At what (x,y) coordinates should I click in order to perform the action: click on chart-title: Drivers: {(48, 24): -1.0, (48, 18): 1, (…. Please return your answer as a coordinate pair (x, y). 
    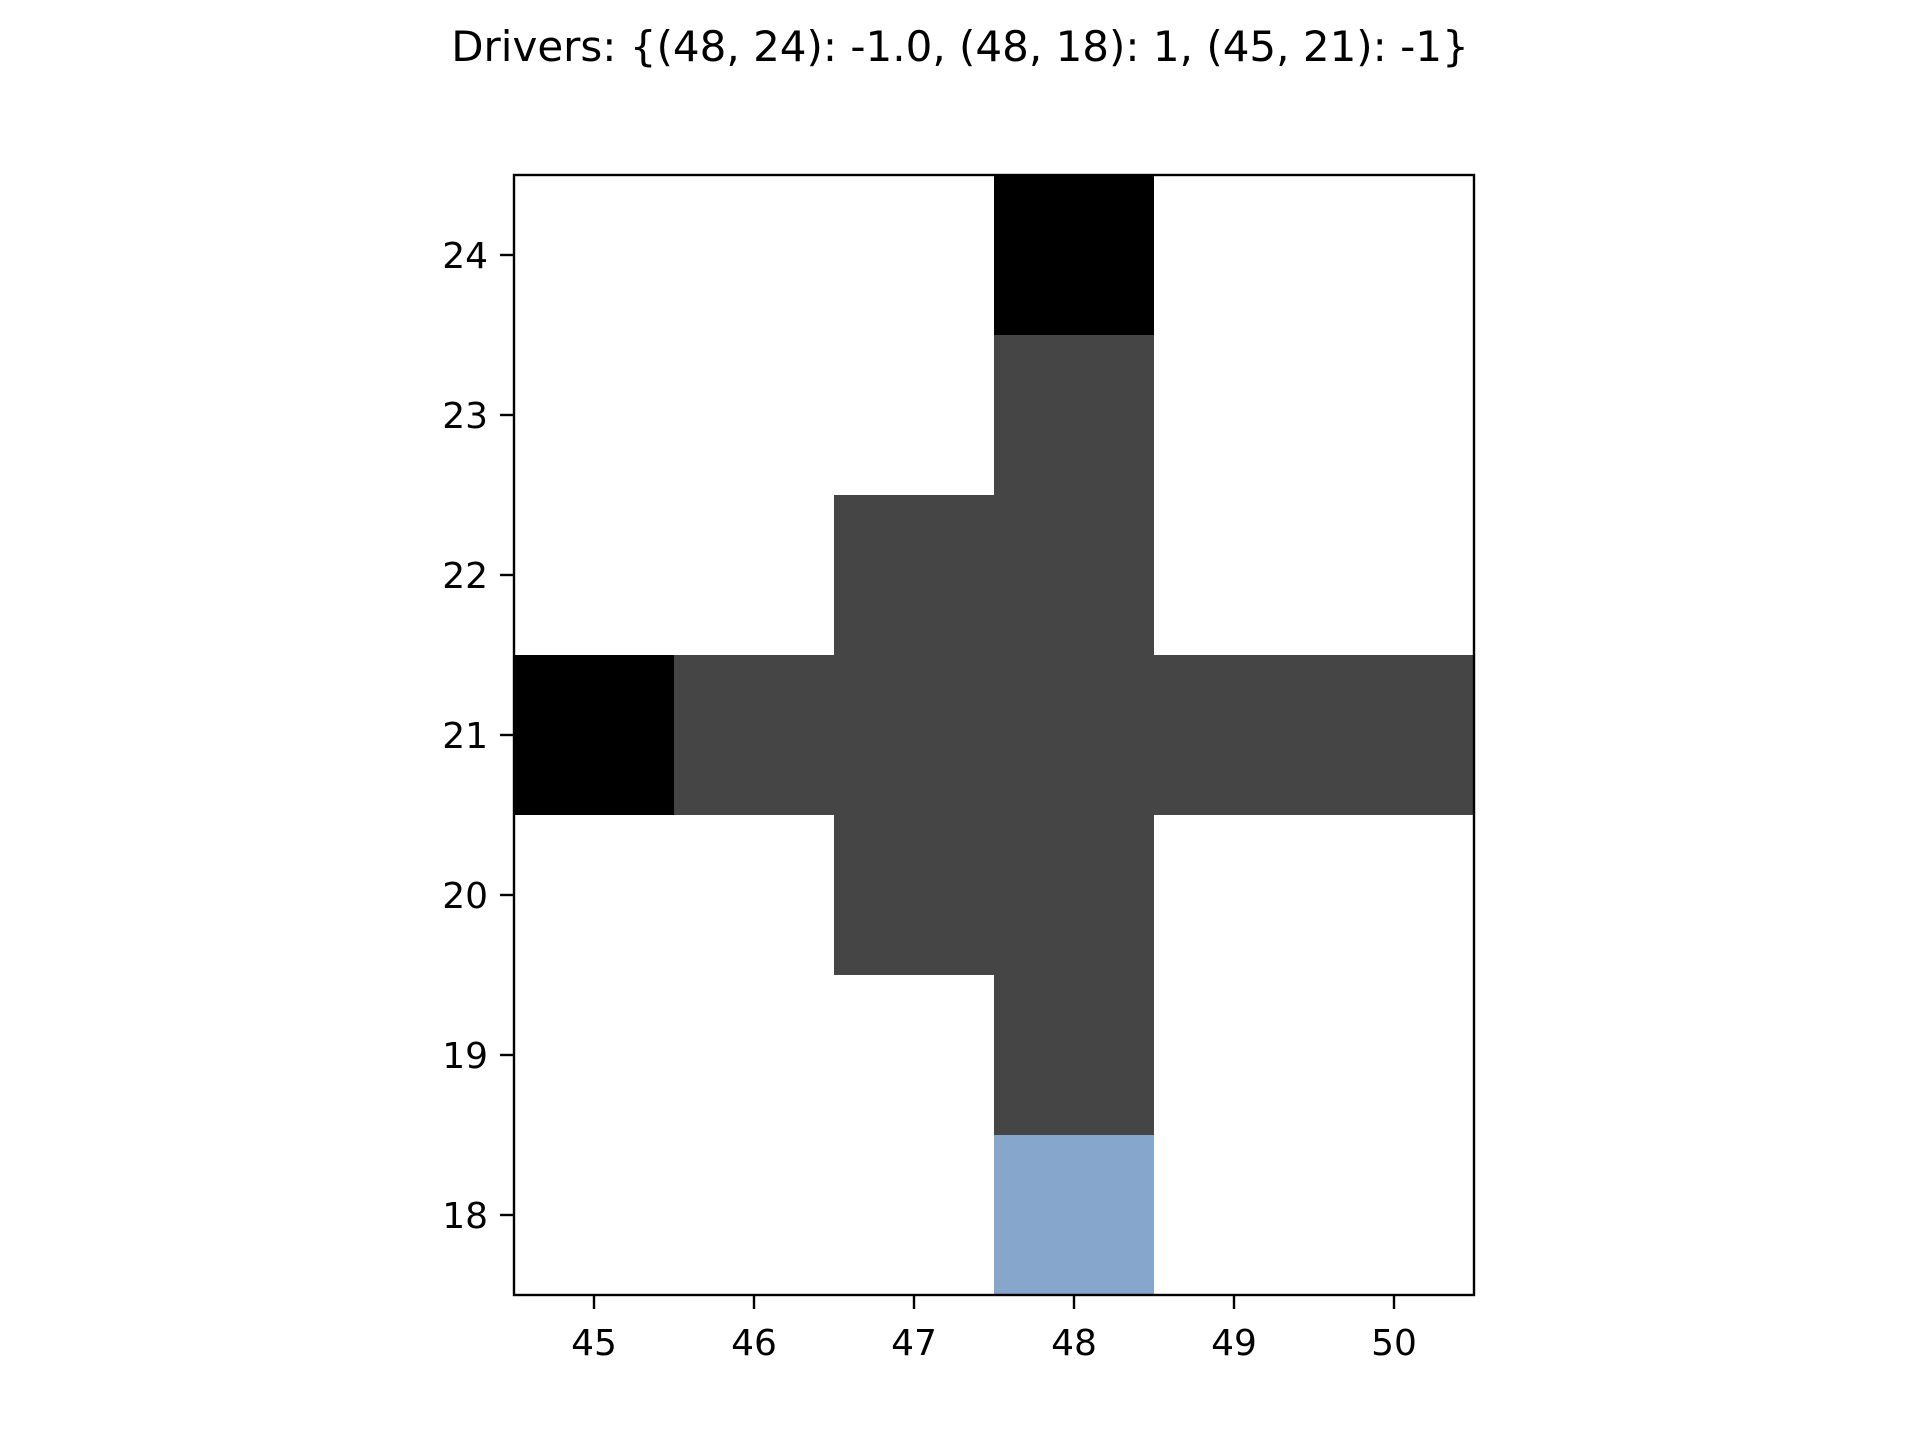
    Looking at the image, I should click on (960, 46).